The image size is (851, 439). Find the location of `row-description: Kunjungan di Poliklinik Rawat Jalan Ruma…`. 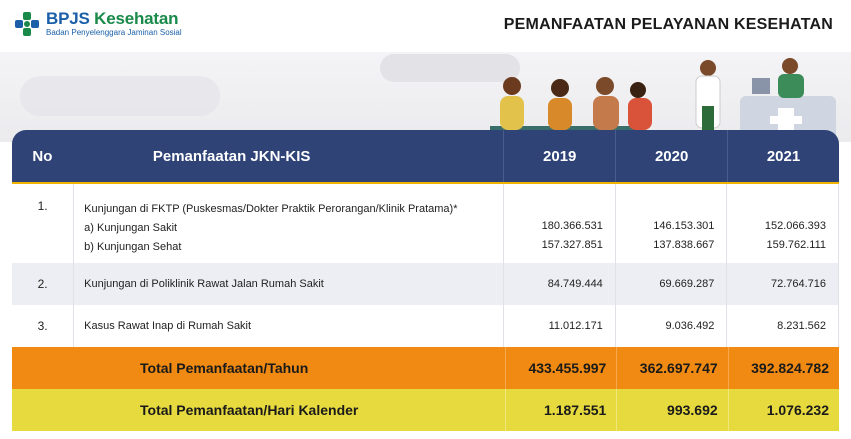

row-description: Kunjungan di Poliklinik Rawat Jalan Ruma… is located at coordinates (289, 284).